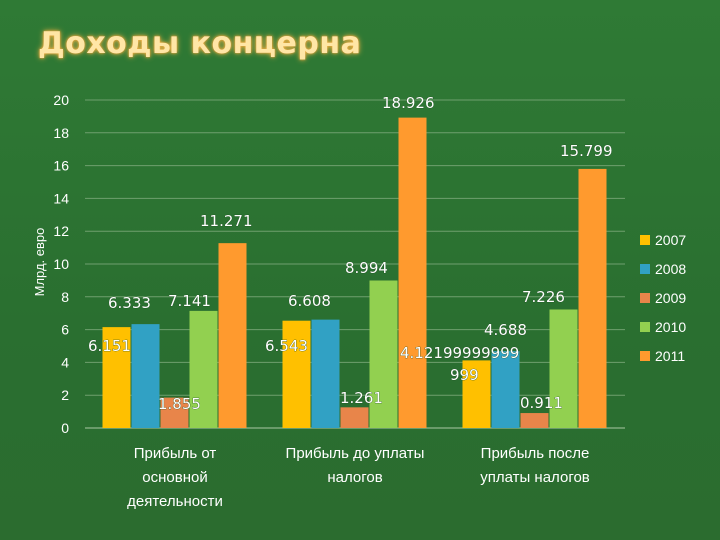 Image resolution: width=720 pixels, height=540 pixels. Describe the element at coordinates (459, 353) in the screenshot. I see `data-label: 4.12199999999` at that location.